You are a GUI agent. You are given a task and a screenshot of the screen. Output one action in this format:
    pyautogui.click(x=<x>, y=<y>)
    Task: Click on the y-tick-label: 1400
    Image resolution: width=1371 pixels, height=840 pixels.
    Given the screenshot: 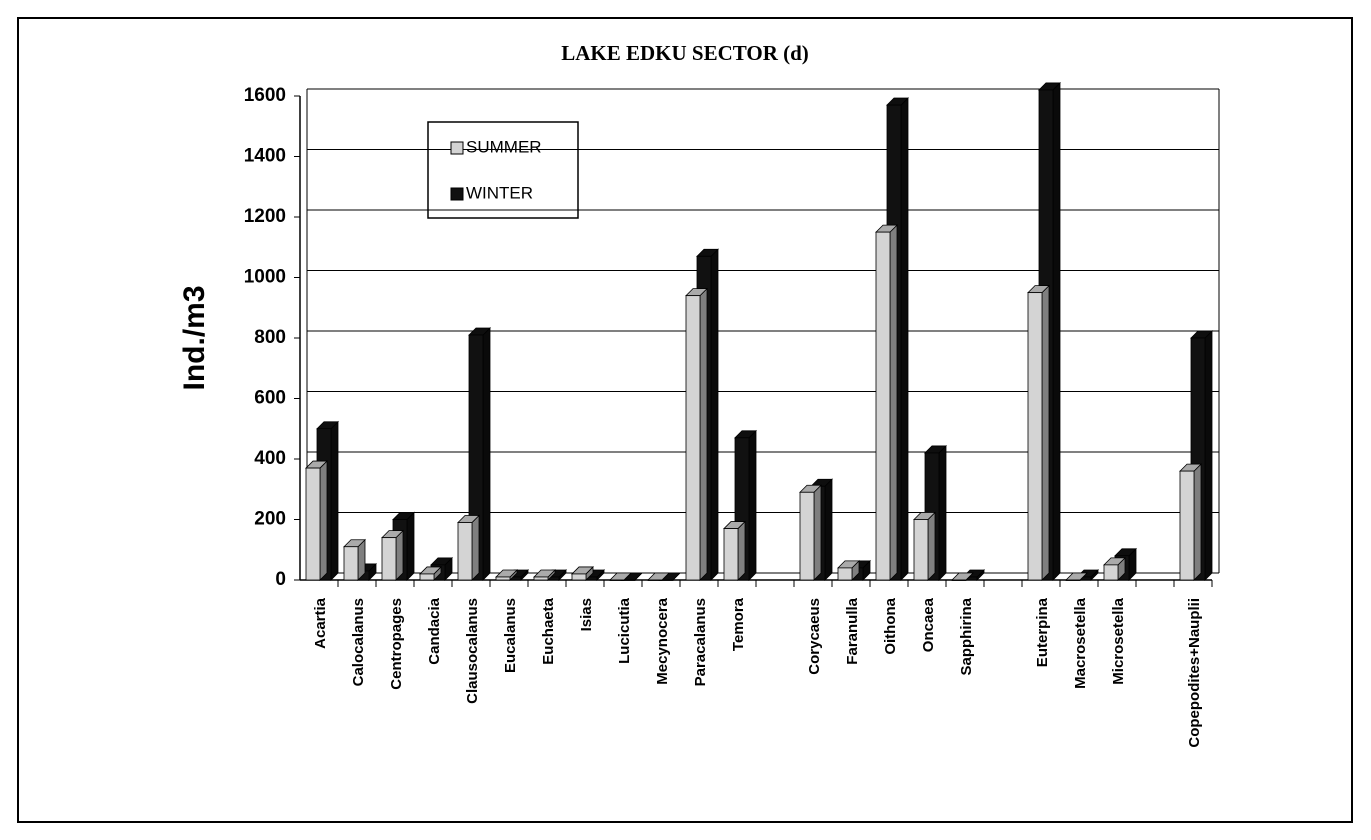 What is the action you would take?
    pyautogui.click(x=265, y=156)
    